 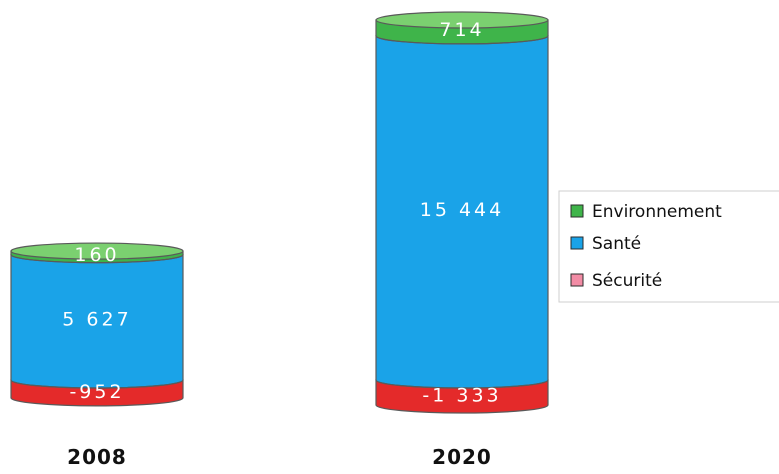 What do you see at coordinates (462, 384) in the screenshot?
I see `zero-divider-2020` at bounding box center [462, 384].